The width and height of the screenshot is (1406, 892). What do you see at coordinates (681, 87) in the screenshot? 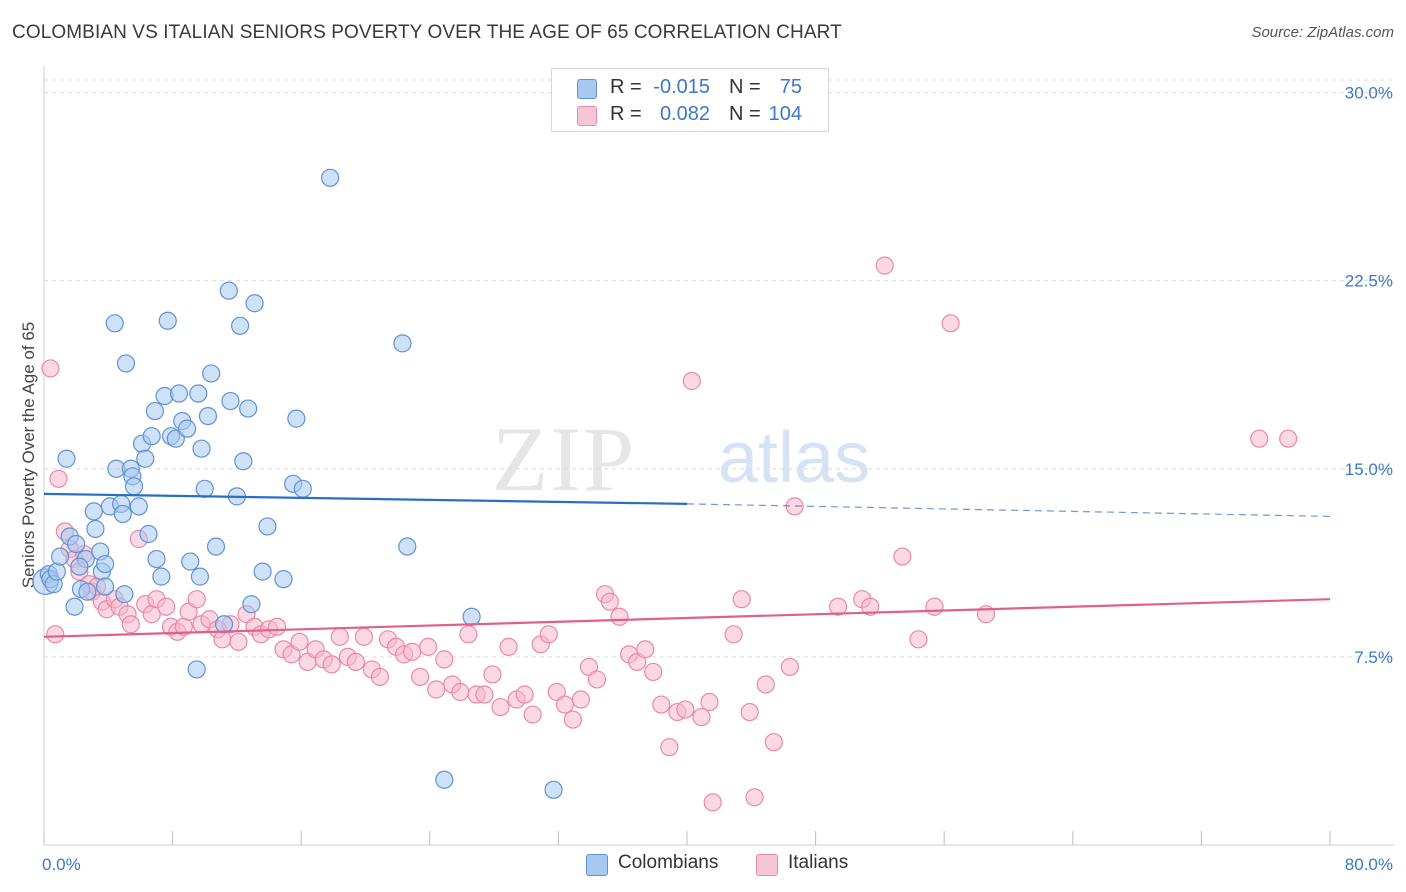
I see `legend-r-value: -0.015` at bounding box center [681, 87].